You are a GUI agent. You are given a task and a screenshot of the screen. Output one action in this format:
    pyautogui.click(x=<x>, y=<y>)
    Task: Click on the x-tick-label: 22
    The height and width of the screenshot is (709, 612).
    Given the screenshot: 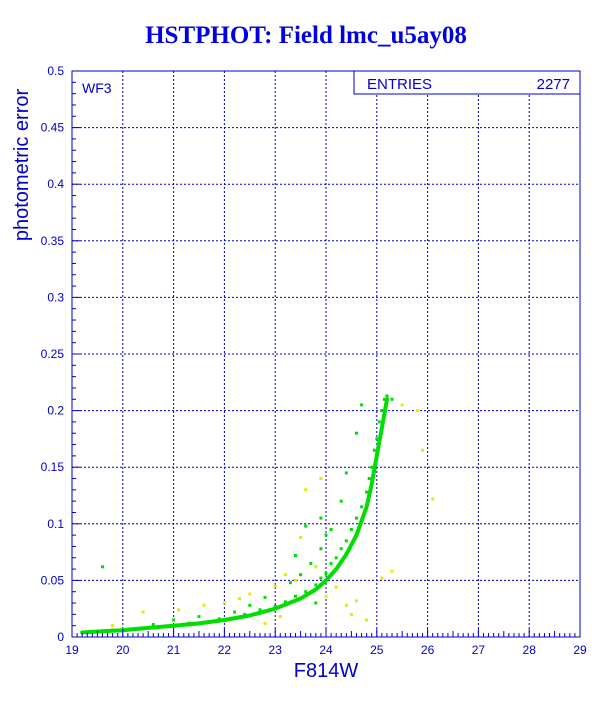 What is the action you would take?
    pyautogui.click(x=225, y=650)
    